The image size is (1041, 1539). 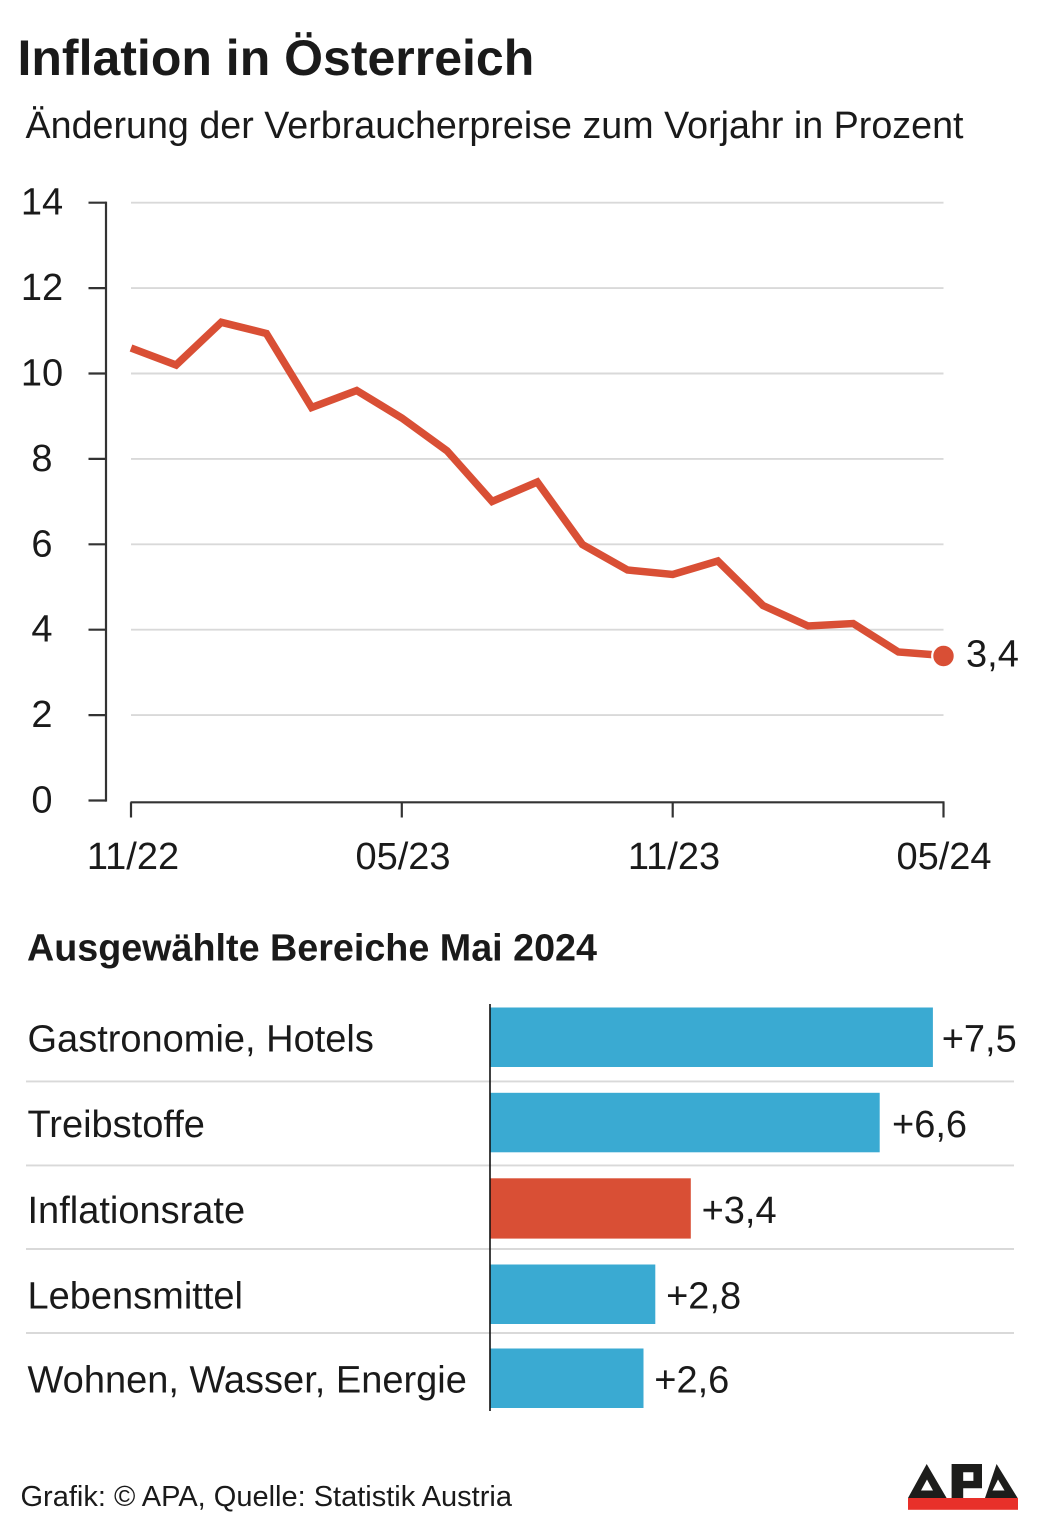 What do you see at coordinates (674, 857) in the screenshot?
I see `svg-text: 11/23` at bounding box center [674, 857].